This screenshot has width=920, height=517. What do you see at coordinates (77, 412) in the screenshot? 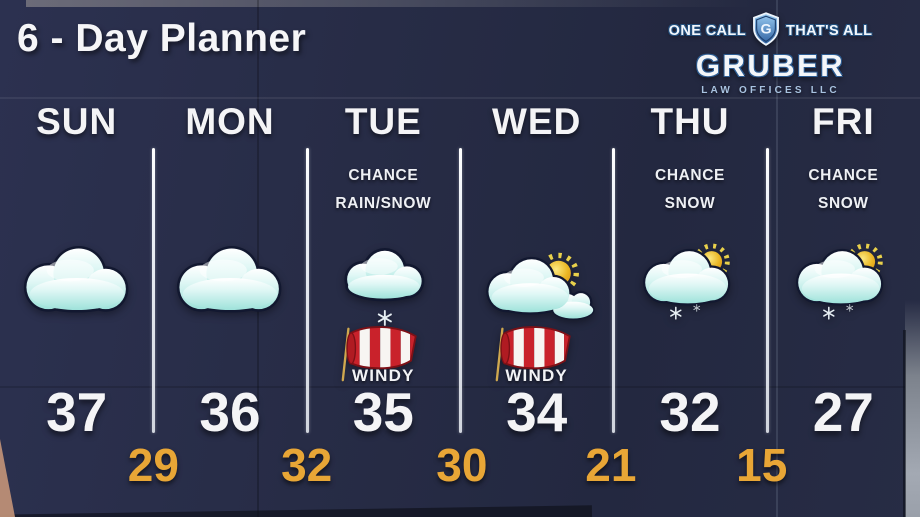
I see `high-temp: 37` at bounding box center [77, 412].